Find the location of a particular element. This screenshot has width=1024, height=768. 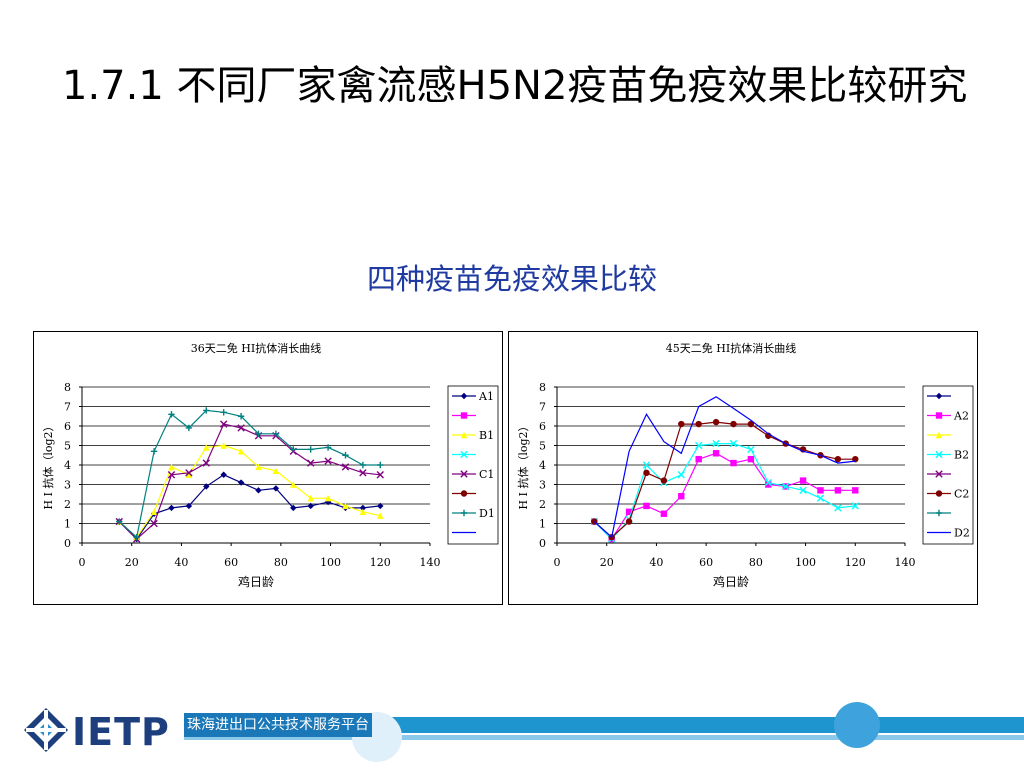

x-axis-label: 鸡日龄 is located at coordinates (256, 581).